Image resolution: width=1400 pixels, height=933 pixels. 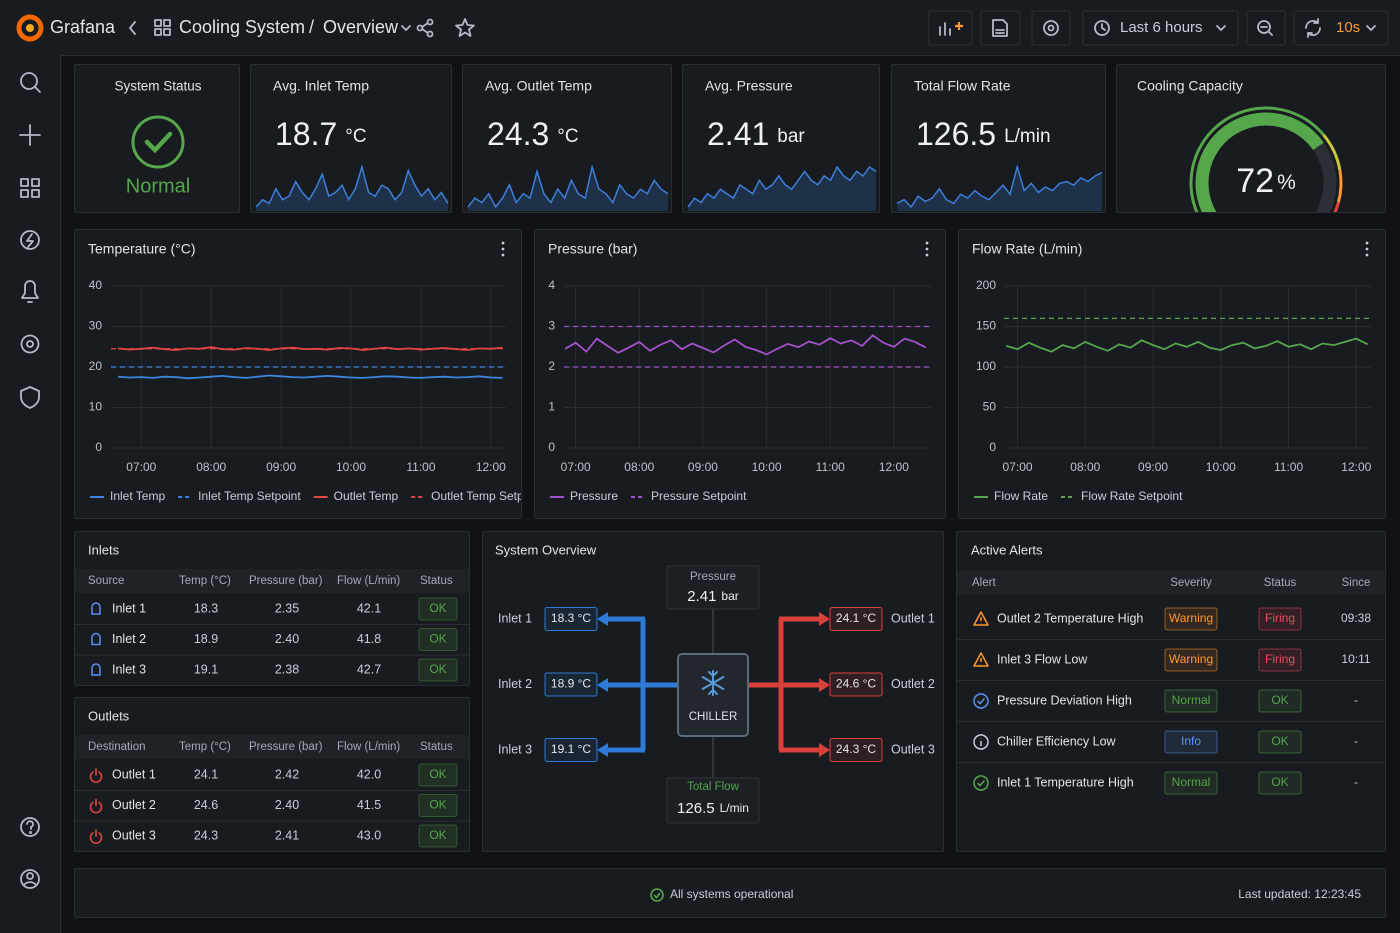 I want to click on stat-value: 24.3, so click(x=518, y=134).